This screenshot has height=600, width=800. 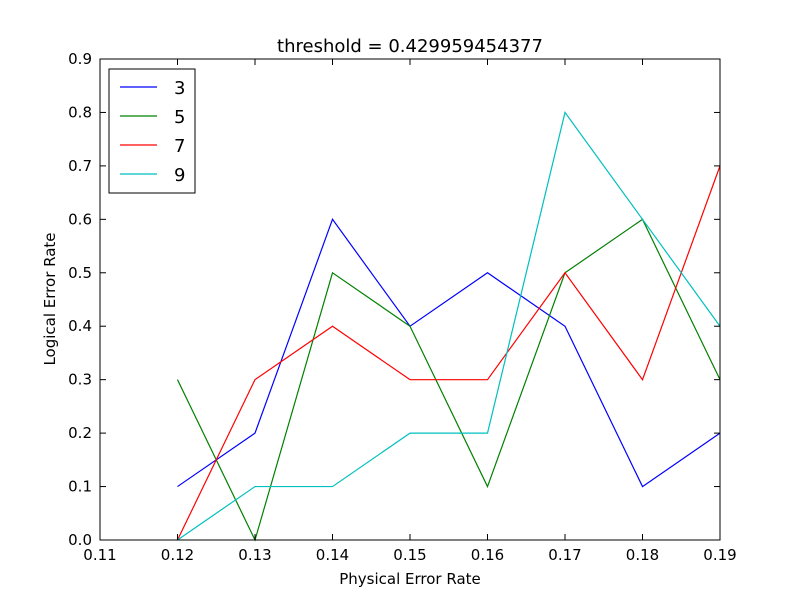 What do you see at coordinates (80, 433) in the screenshot?
I see `y-tick-label: 0.2` at bounding box center [80, 433].